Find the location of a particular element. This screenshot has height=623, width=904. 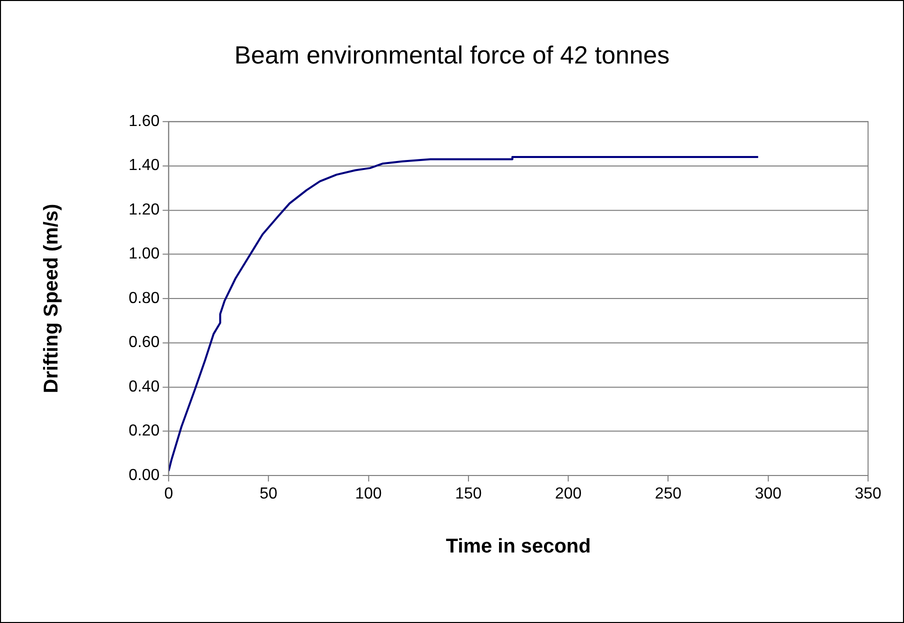

chart-title: Beam environmental force of 42 tonnes is located at coordinates (452, 56).